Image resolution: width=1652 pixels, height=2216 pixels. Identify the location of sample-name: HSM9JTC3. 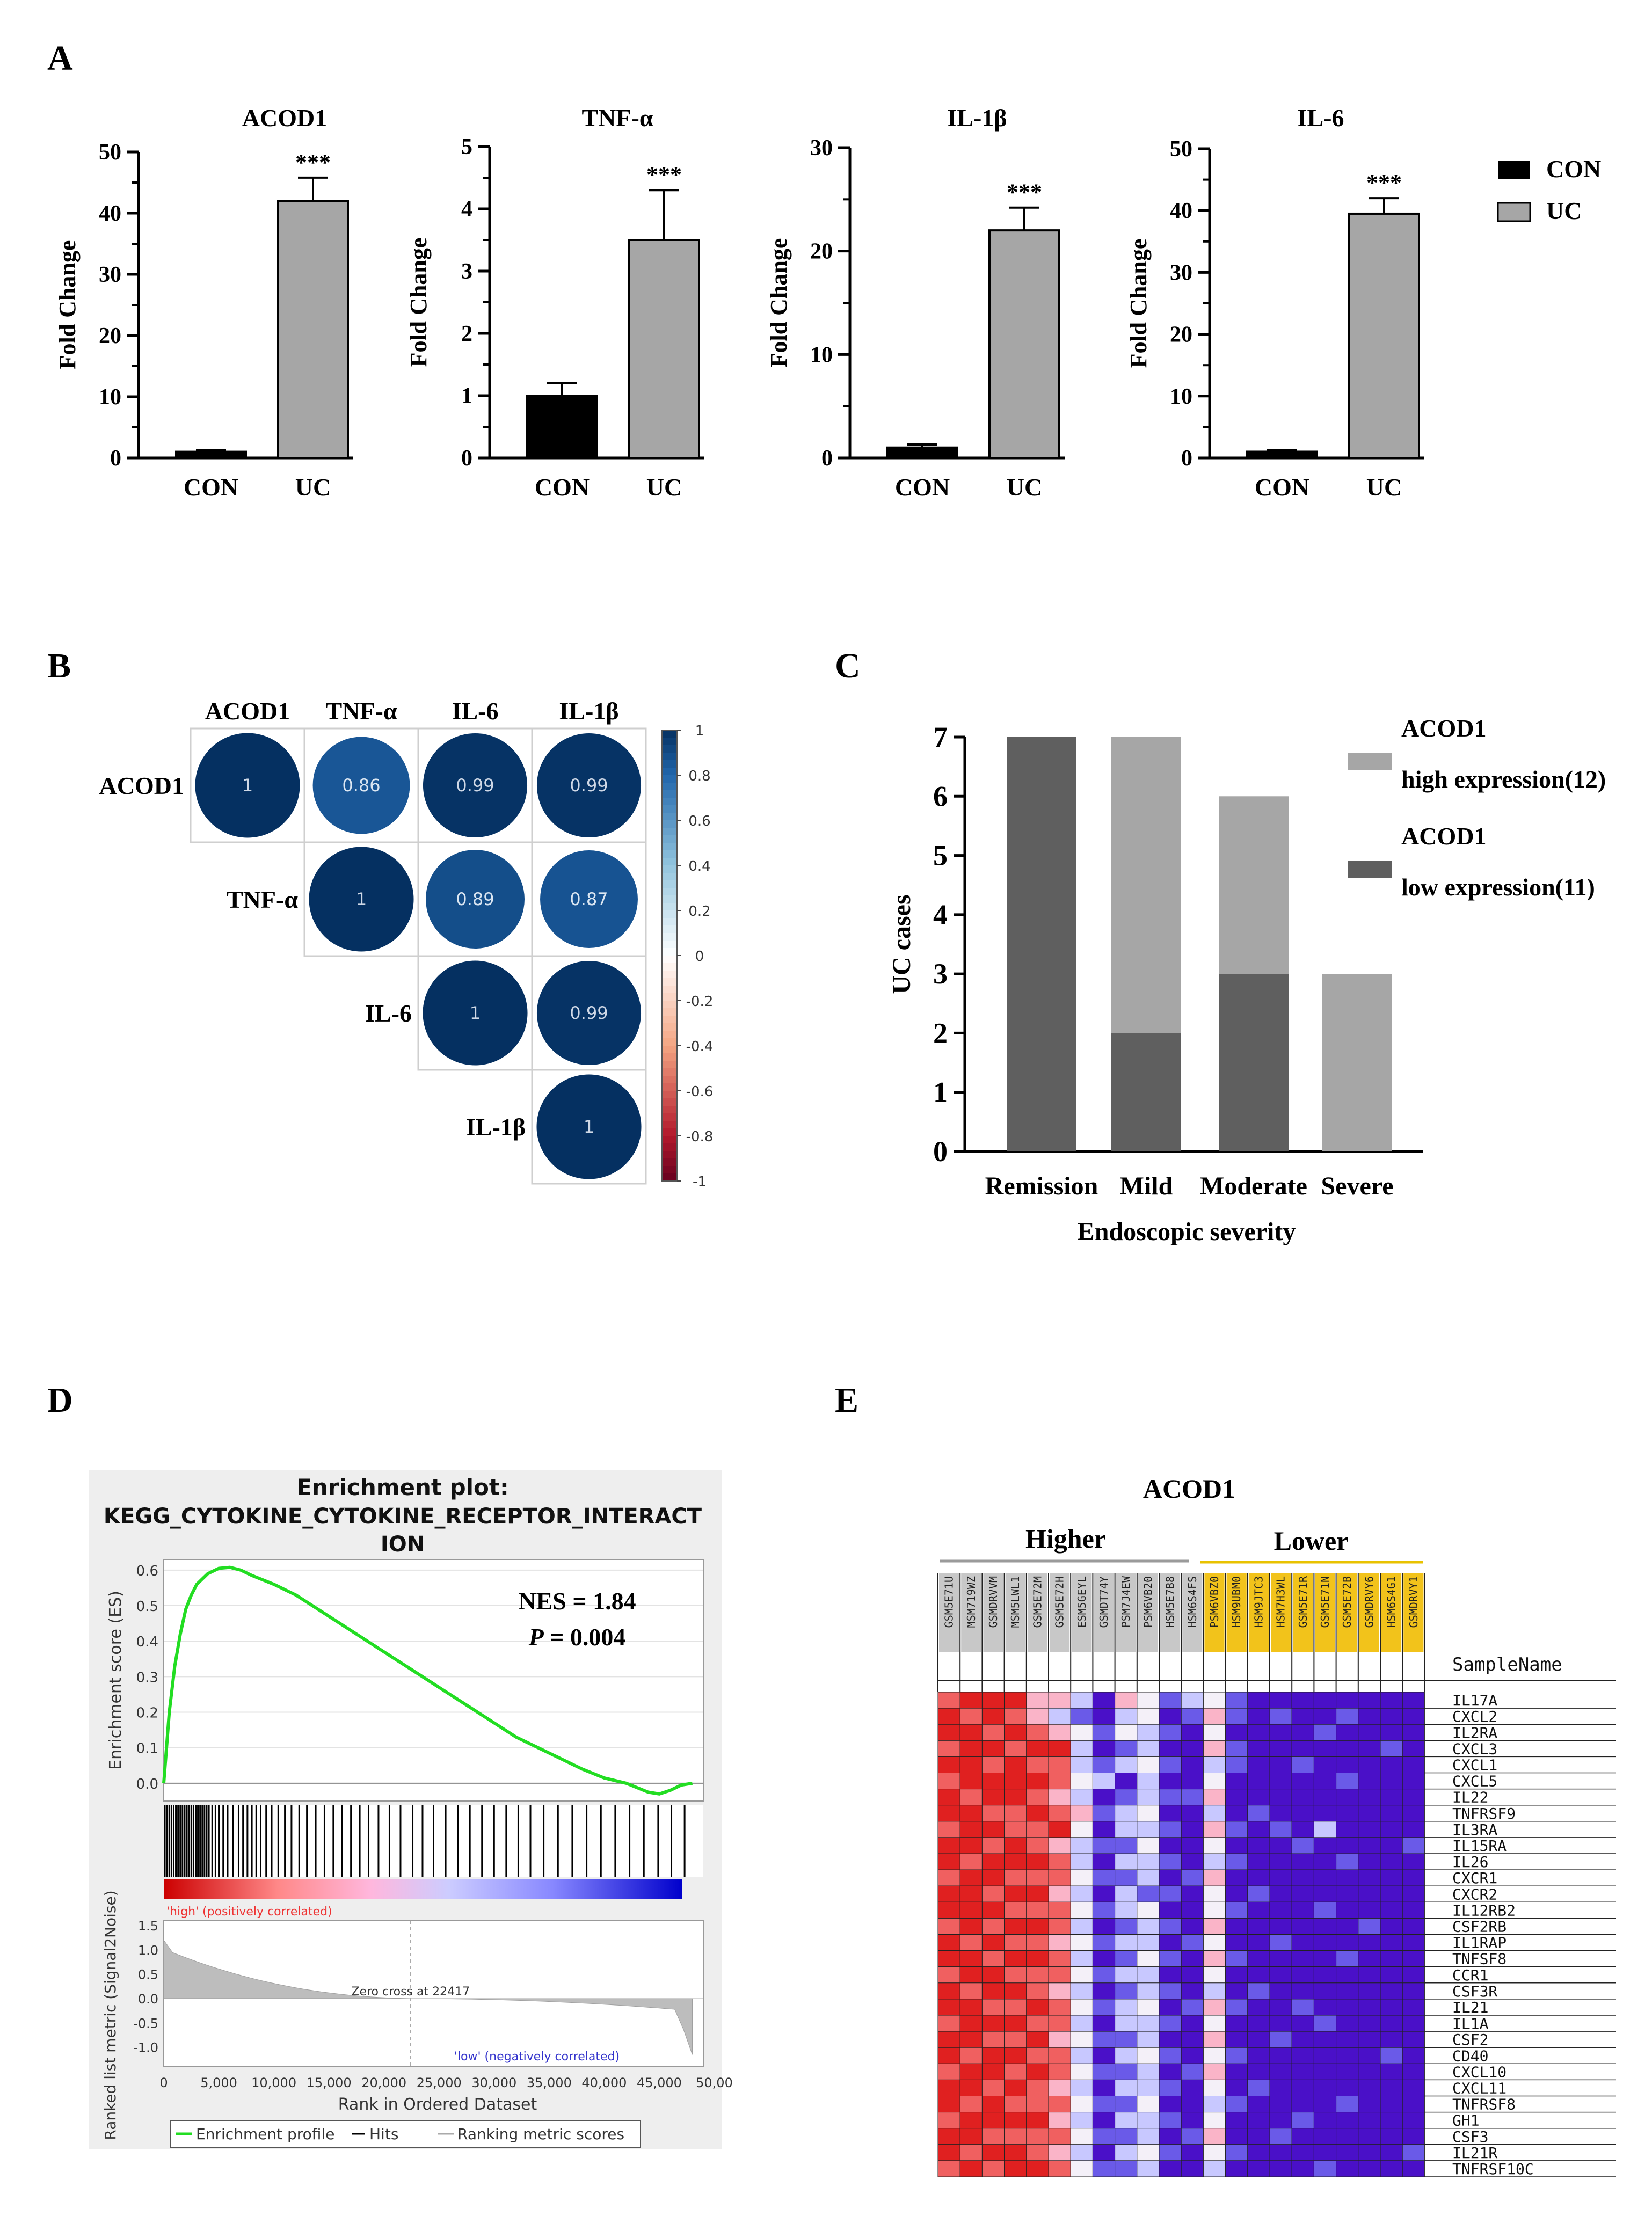
(1258, 1602).